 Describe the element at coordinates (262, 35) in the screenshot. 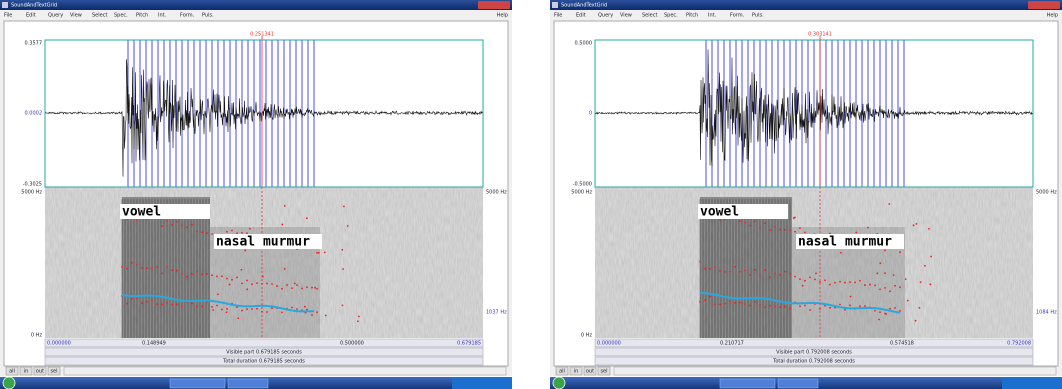

I see `cursor-time: 0.251341` at that location.